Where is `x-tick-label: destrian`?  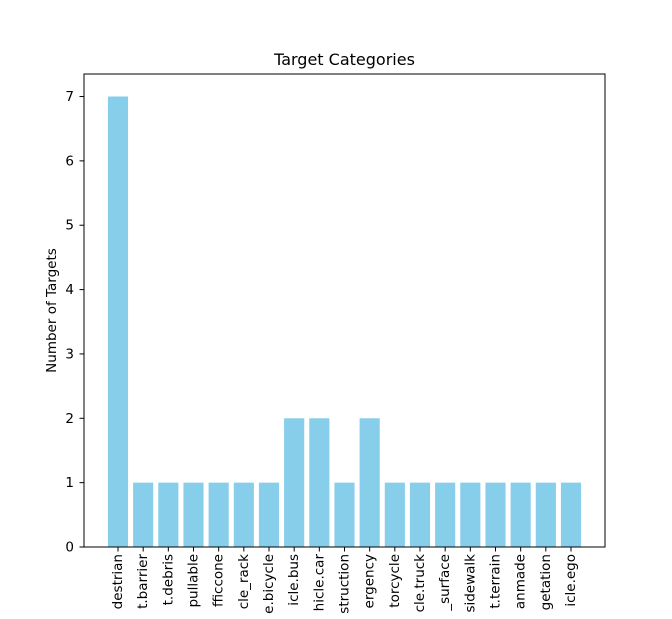 x-tick-label: destrian is located at coordinates (118, 581).